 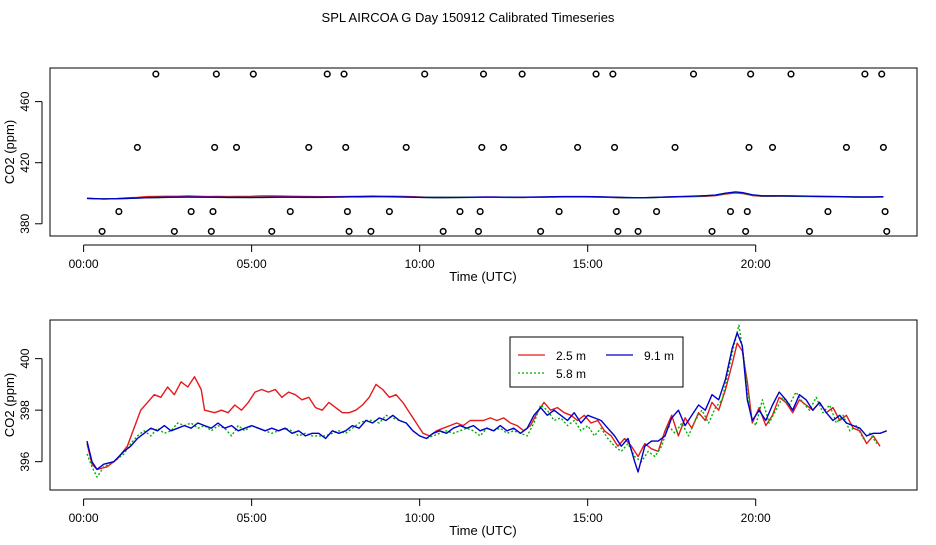 I want to click on legend-box, so click(x=596, y=362).